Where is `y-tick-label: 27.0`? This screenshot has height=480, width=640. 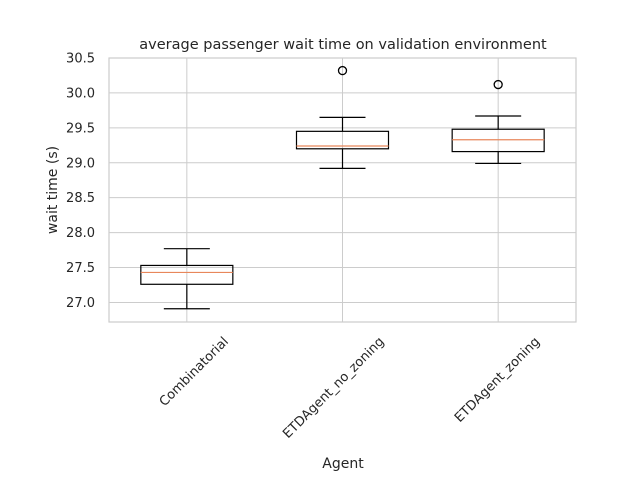
y-tick-label: 27.0 is located at coordinates (80, 303).